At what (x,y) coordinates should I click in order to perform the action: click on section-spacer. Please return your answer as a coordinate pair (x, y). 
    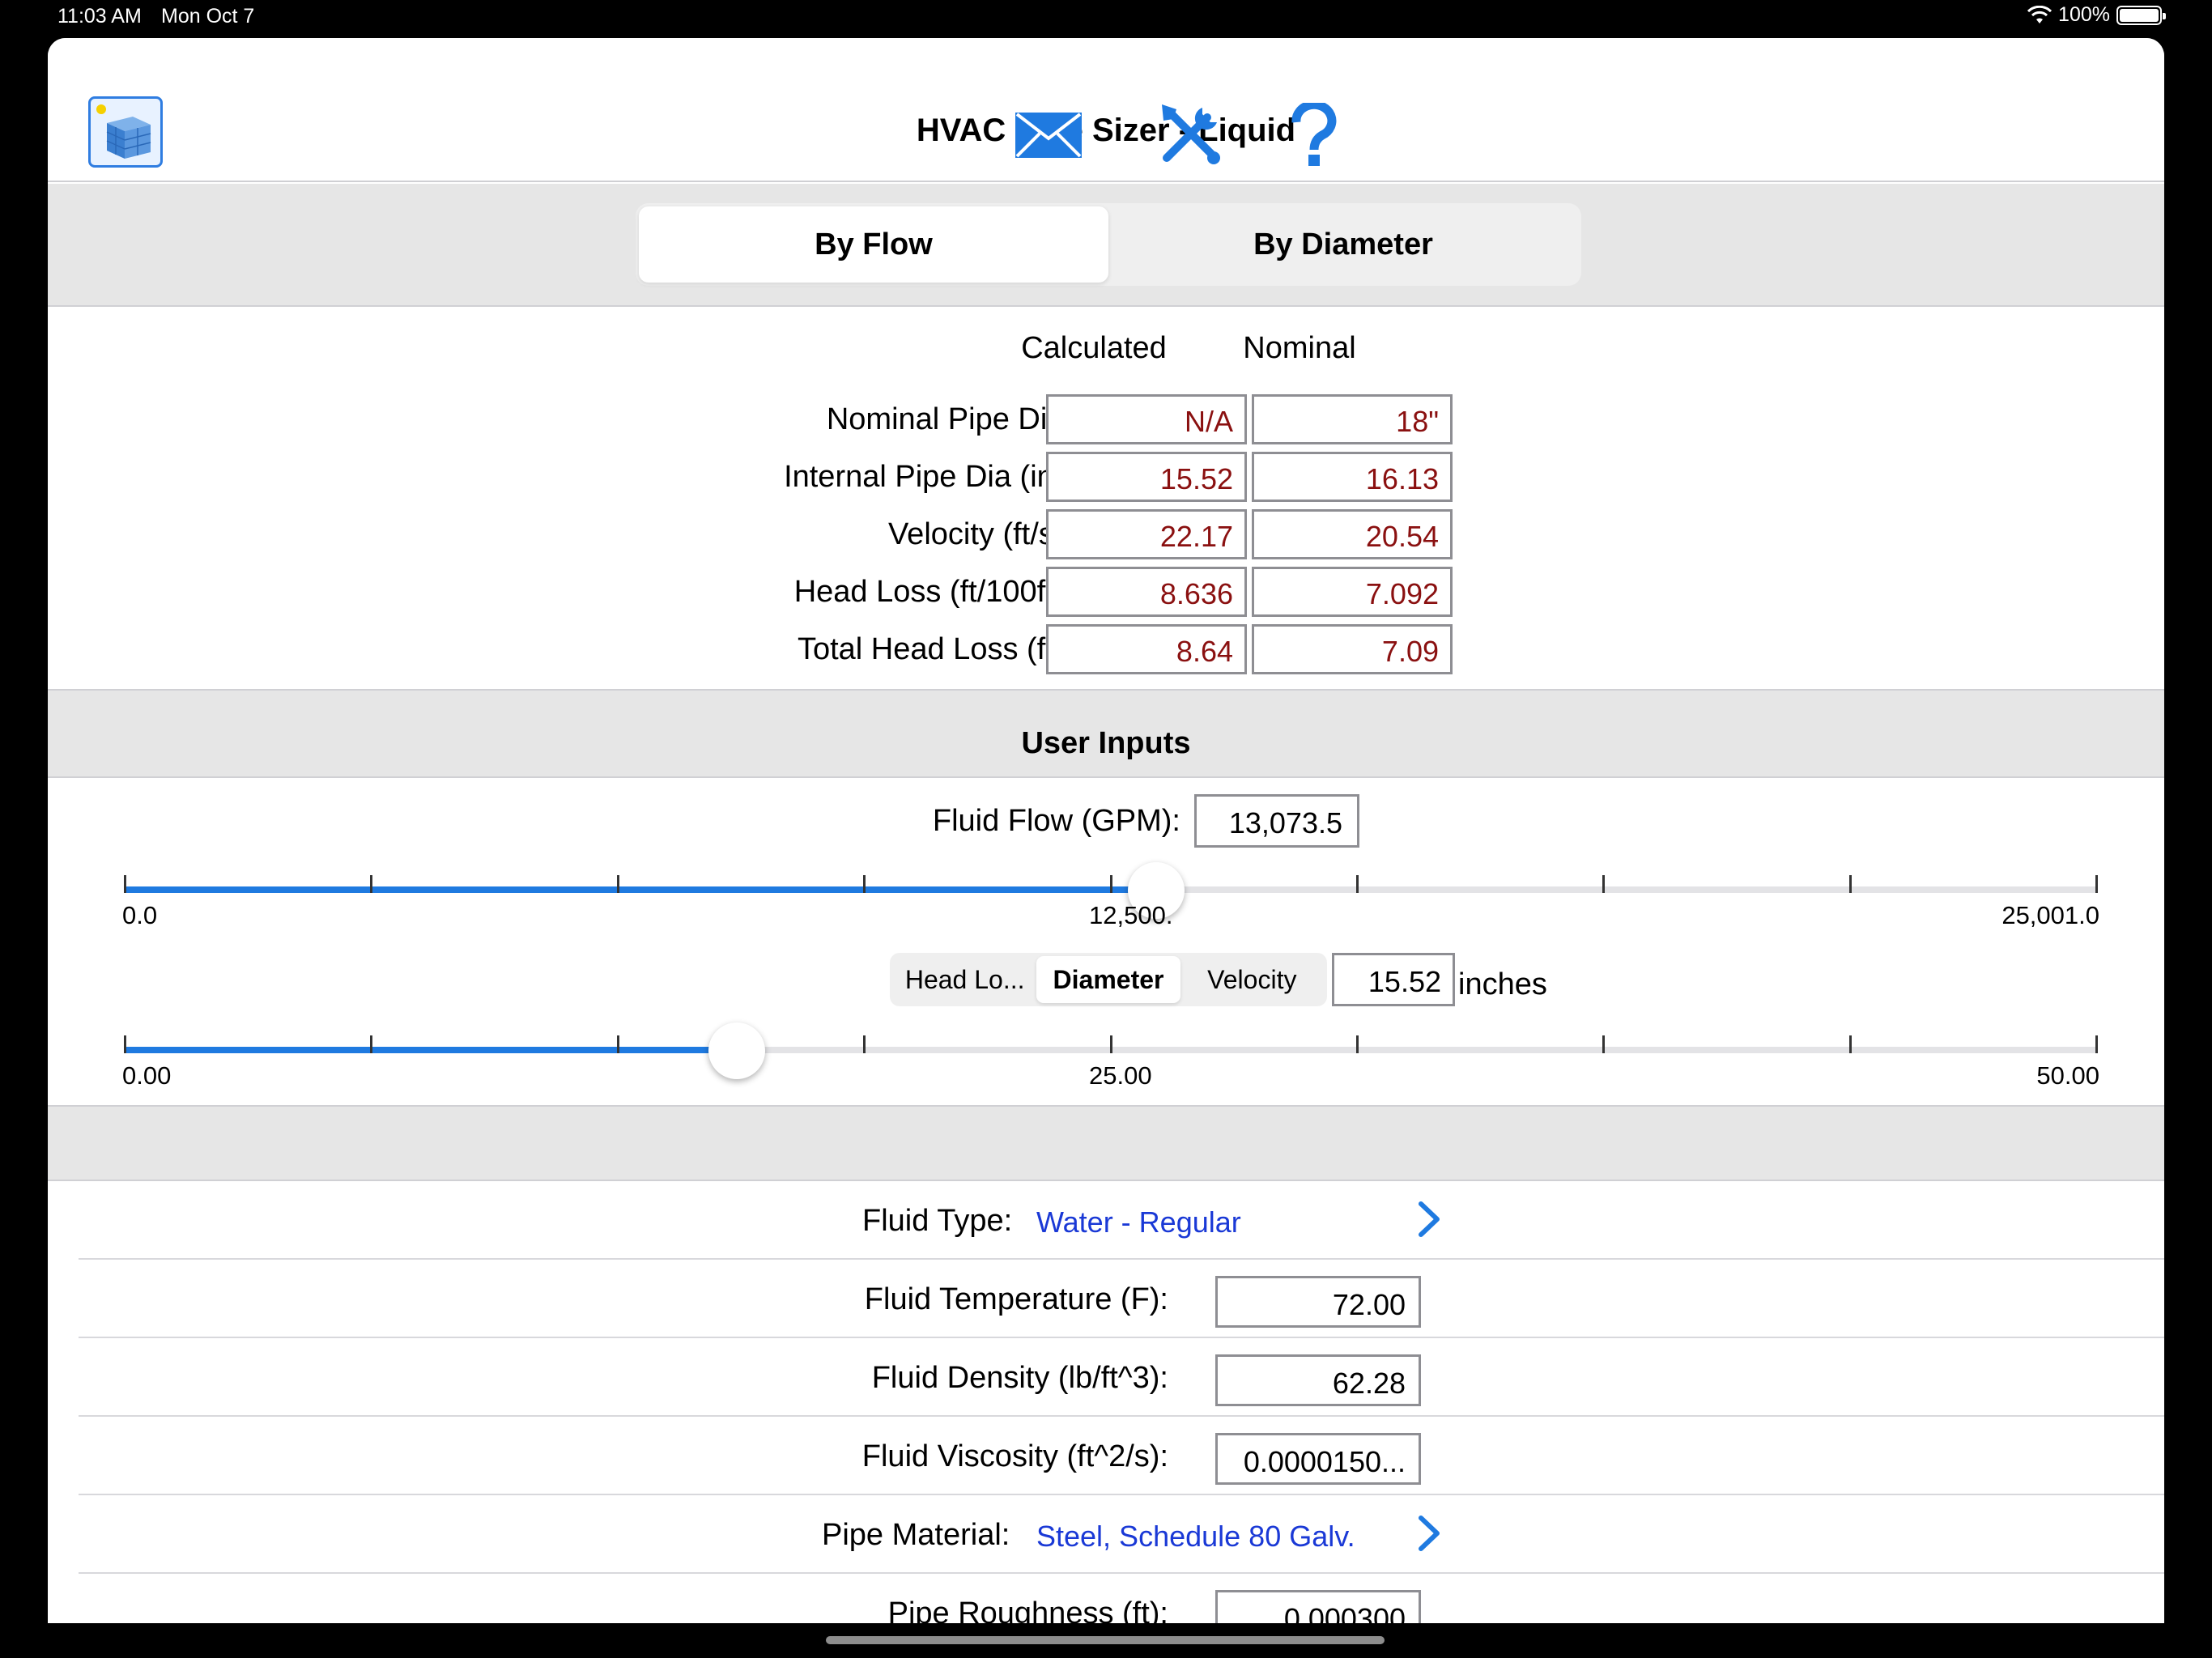
    Looking at the image, I should click on (1106, 1143).